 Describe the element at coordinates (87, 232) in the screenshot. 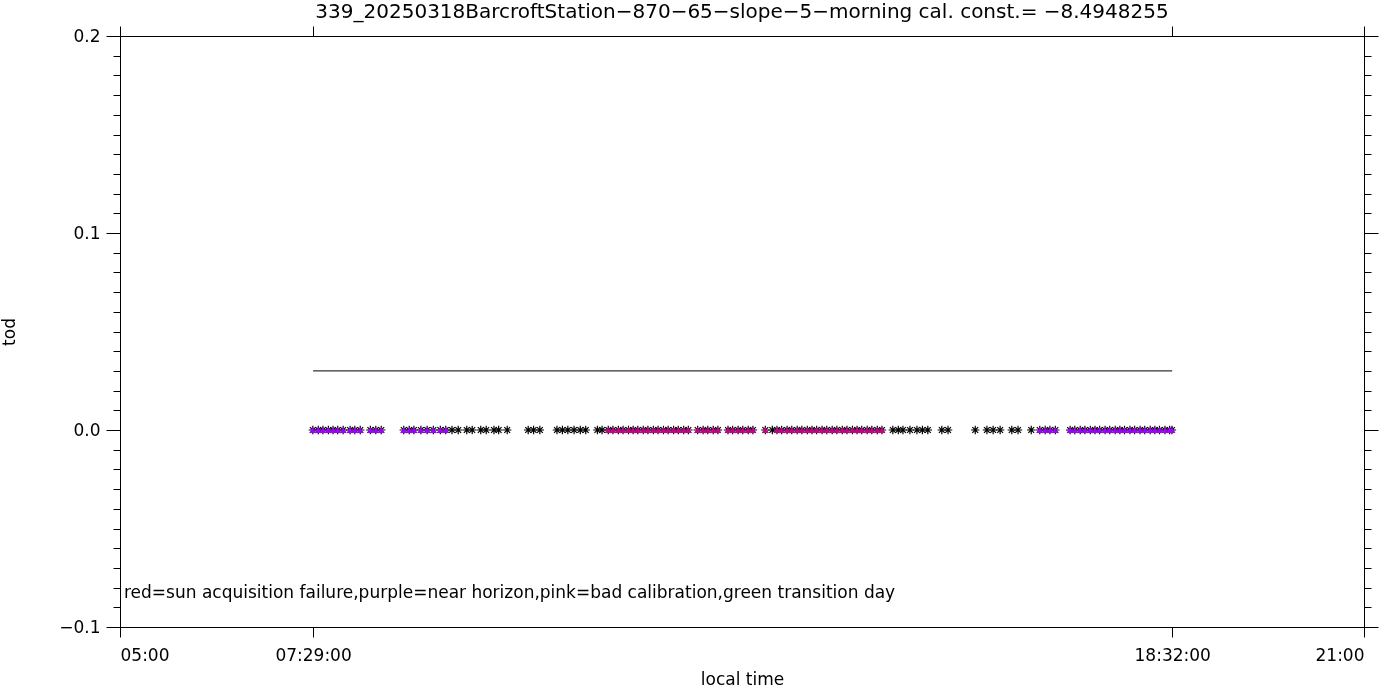

I see `y-tick-label: 0.1` at that location.